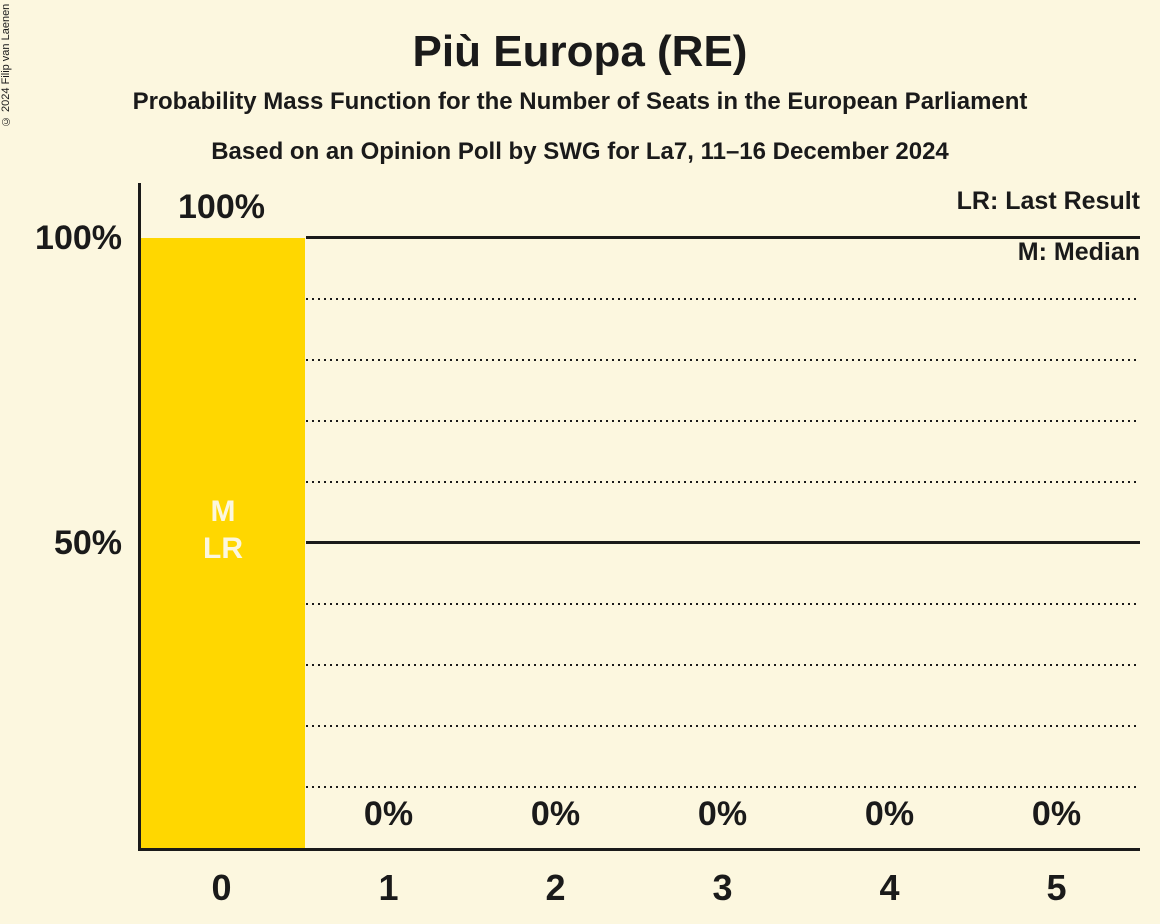 The width and height of the screenshot is (1160, 924). What do you see at coordinates (889, 814) in the screenshot?
I see `value-label-seats-4: 0%` at bounding box center [889, 814].